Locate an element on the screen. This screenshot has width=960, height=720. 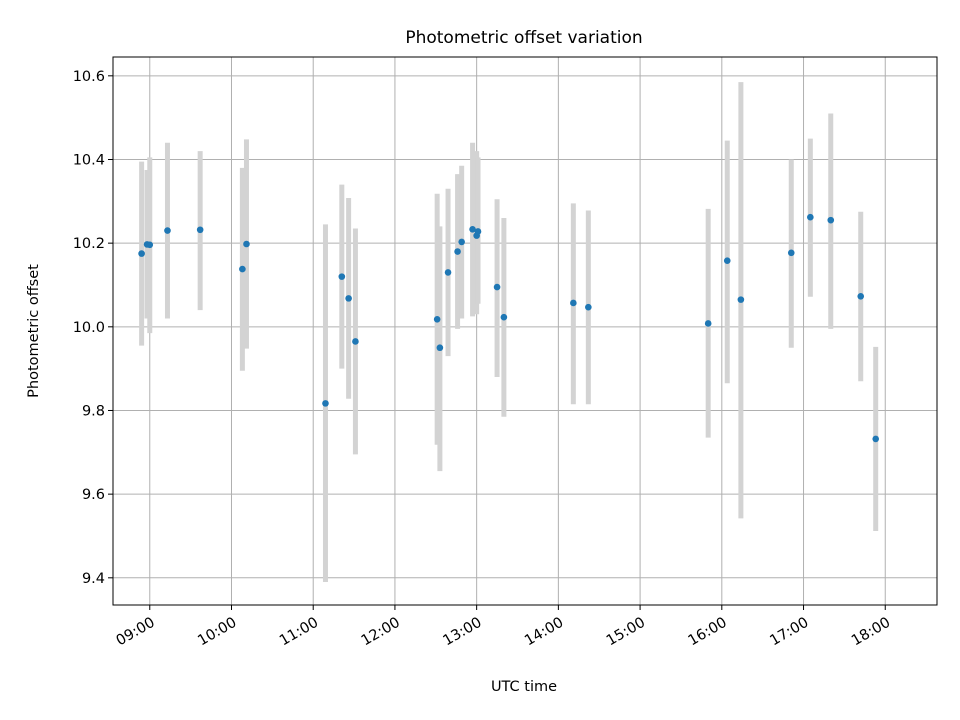
x-tick-label: 14:00 is located at coordinates (544, 632).